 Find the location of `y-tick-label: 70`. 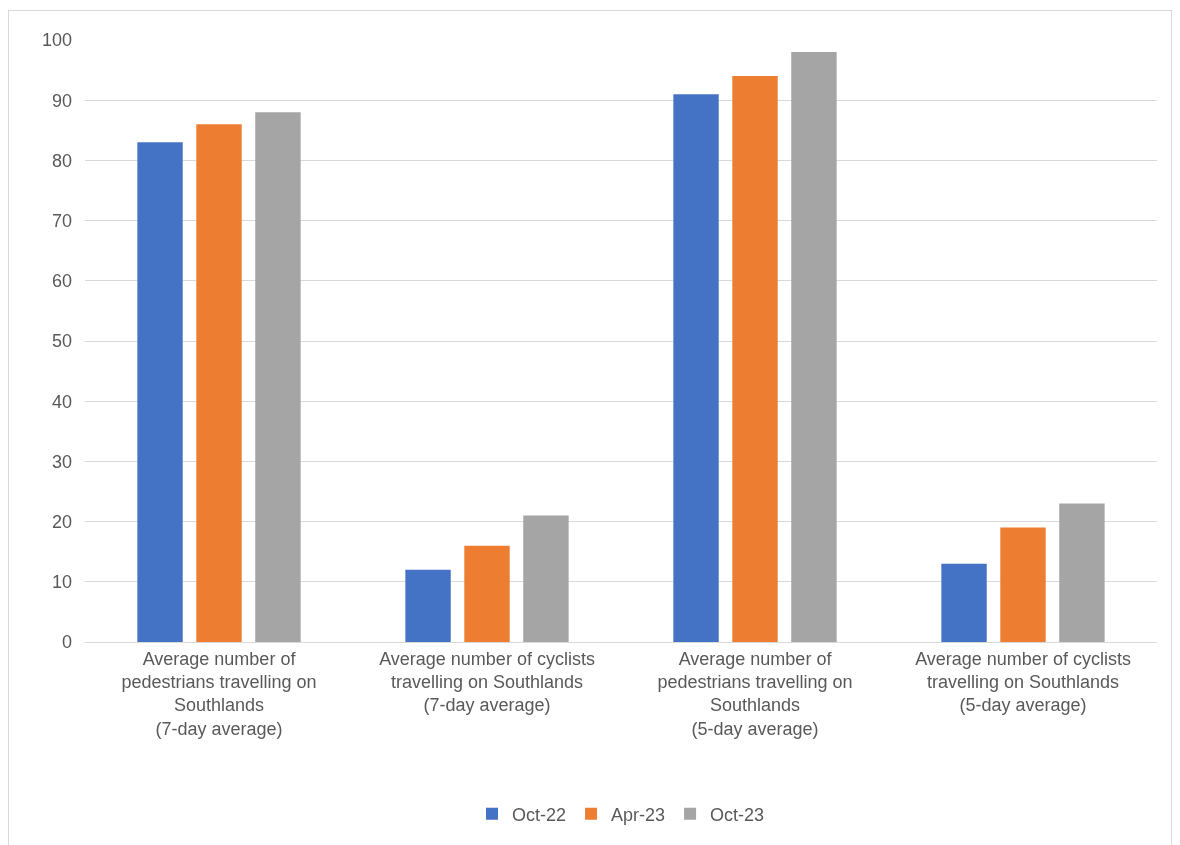

y-tick-label: 70 is located at coordinates (61, 220).